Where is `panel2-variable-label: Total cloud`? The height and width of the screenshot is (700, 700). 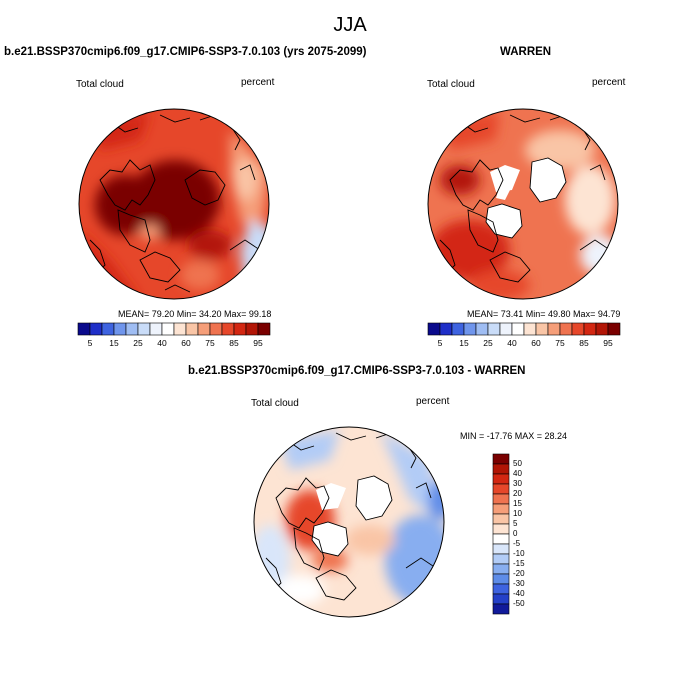
panel2-variable-label: Total cloud is located at coordinates (451, 84).